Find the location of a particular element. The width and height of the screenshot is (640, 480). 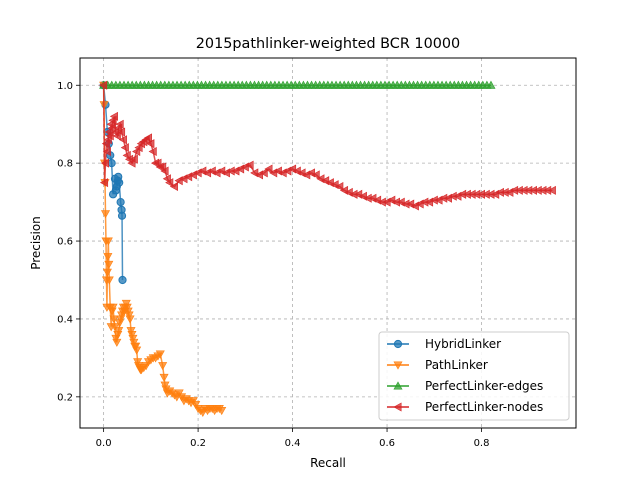

y-tick-label: 0.2 is located at coordinates (65, 397).